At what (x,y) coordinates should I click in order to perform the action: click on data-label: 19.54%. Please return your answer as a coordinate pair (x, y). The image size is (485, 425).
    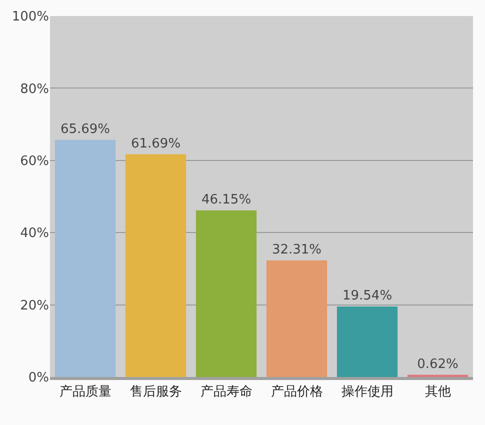
    Looking at the image, I should click on (367, 296).